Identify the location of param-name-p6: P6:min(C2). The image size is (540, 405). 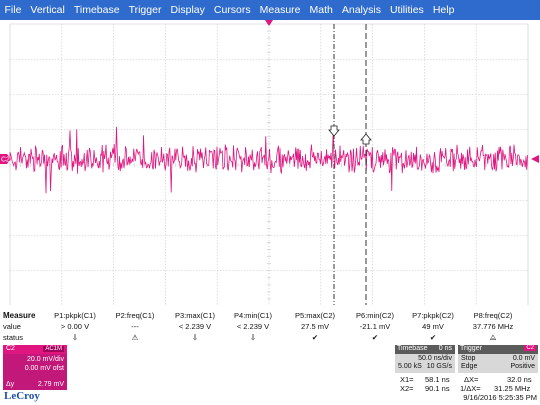
(375, 315).